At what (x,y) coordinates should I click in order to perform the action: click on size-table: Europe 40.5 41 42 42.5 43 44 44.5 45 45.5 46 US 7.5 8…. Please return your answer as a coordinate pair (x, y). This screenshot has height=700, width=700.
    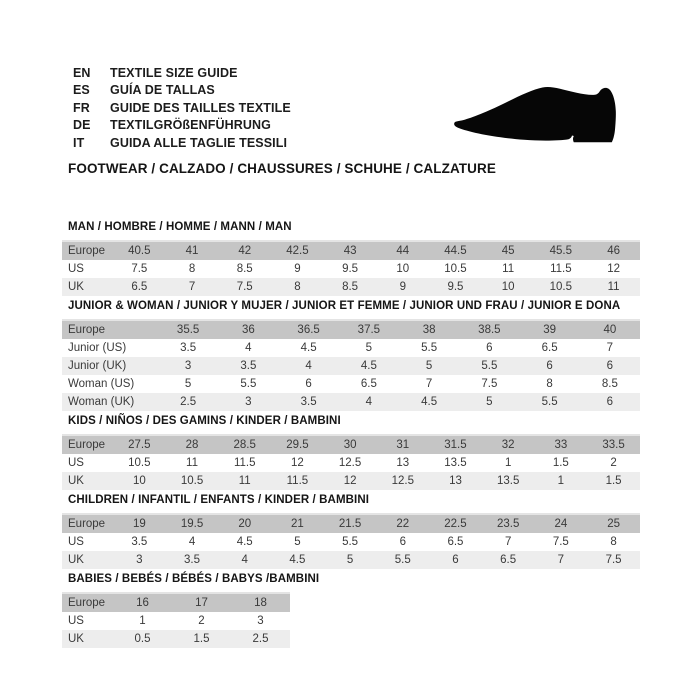
    Looking at the image, I should click on (351, 268).